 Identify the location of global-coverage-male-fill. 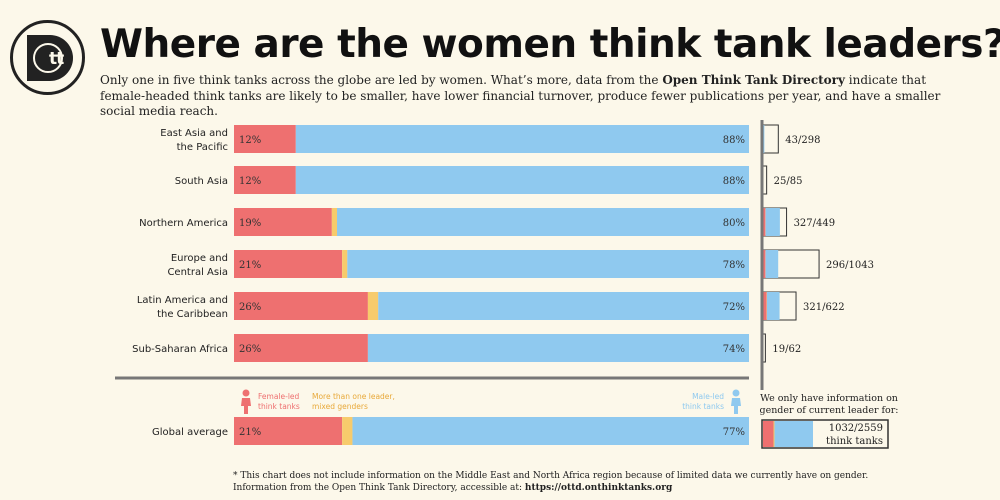
(793, 434).